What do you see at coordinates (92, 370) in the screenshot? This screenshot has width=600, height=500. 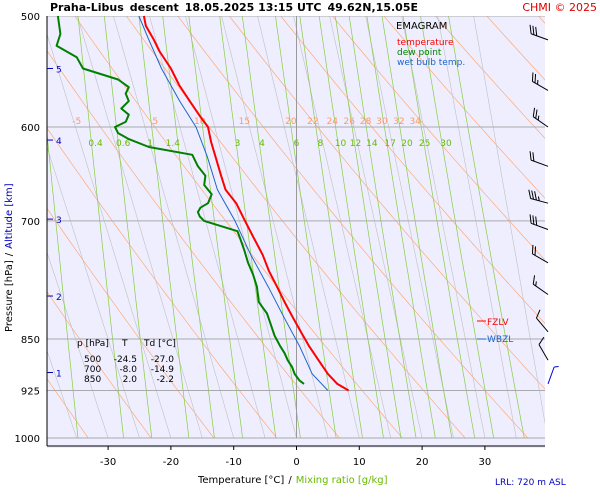 I see `table-cell: 700` at bounding box center [92, 370].